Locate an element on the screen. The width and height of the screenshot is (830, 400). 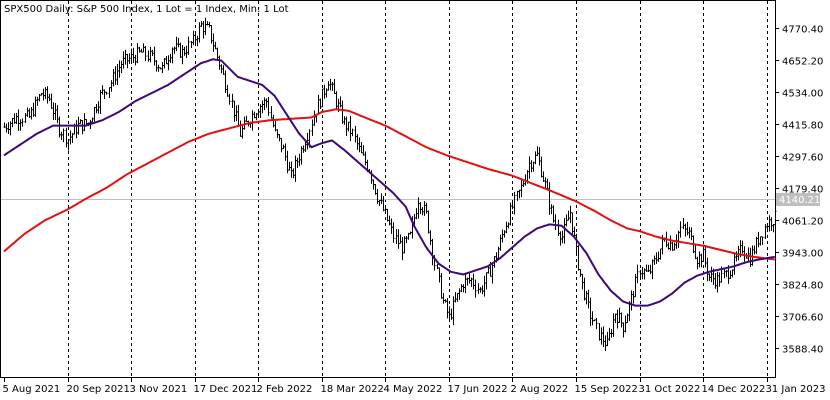
x-tick-label: 4 May 2022 is located at coordinates (413, 389).